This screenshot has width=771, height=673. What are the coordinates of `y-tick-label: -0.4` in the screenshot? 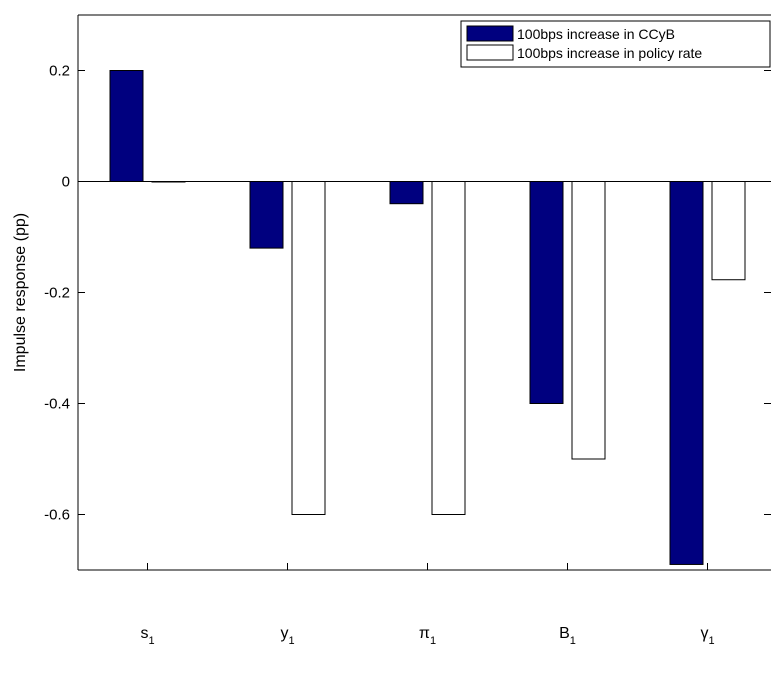 It's located at (57, 404).